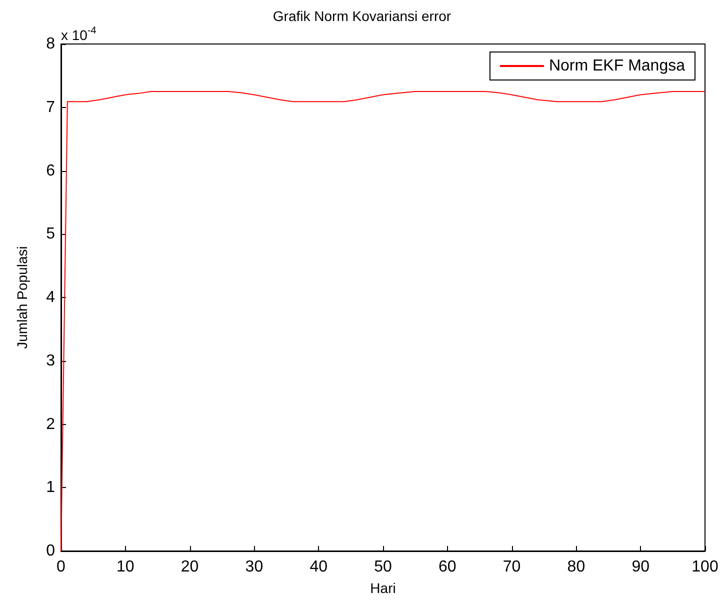 The width and height of the screenshot is (724, 605). What do you see at coordinates (576, 567) in the screenshot?
I see `x-tick-label: 80` at bounding box center [576, 567].